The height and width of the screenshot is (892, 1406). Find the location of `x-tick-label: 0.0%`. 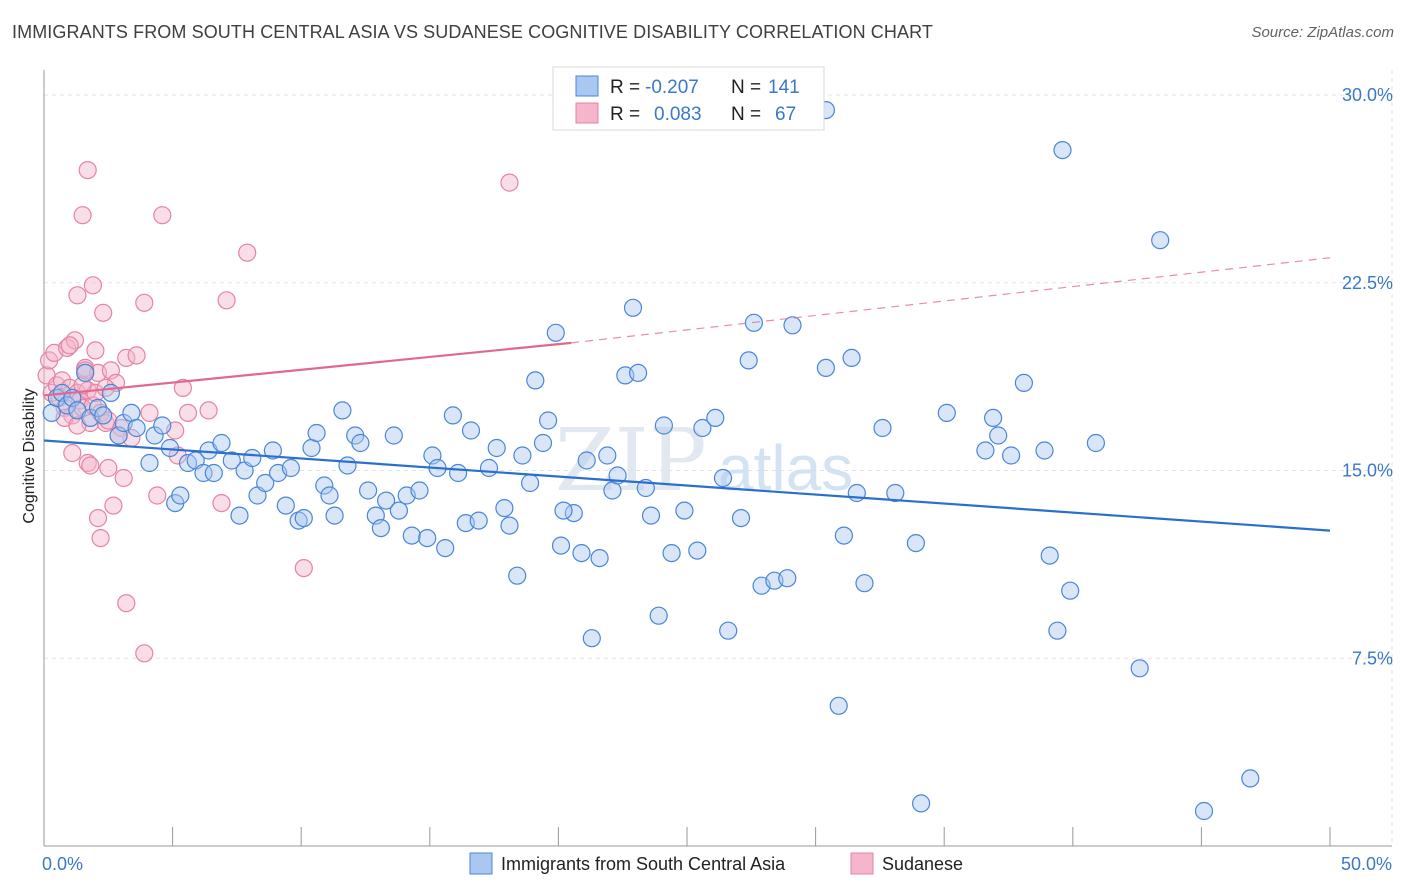

x-tick-label: 0.0% is located at coordinates (62, 864).